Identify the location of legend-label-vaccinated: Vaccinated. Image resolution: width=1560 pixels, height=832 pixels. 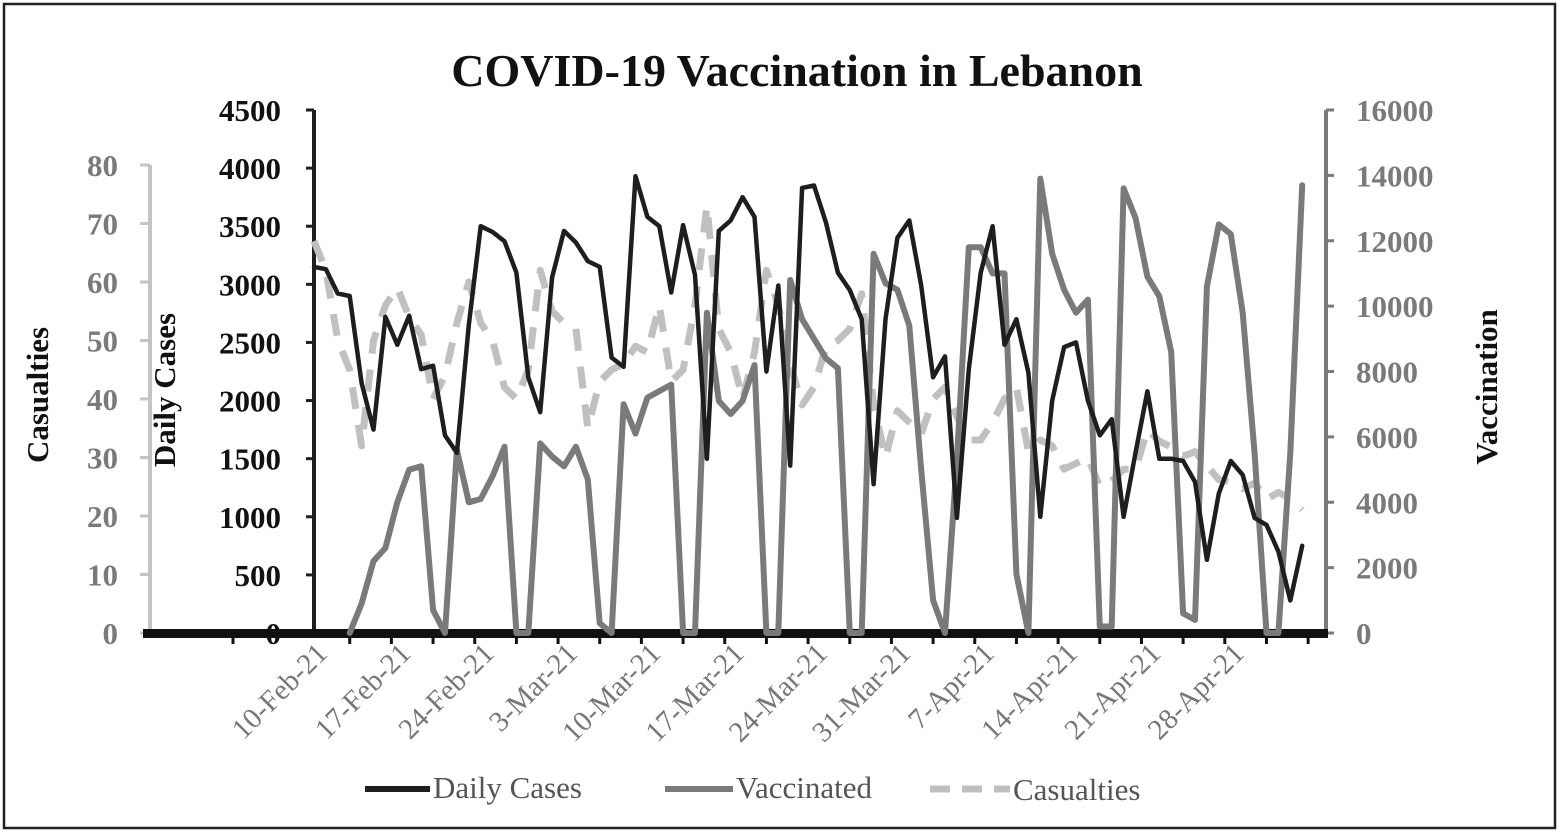
(804, 787).